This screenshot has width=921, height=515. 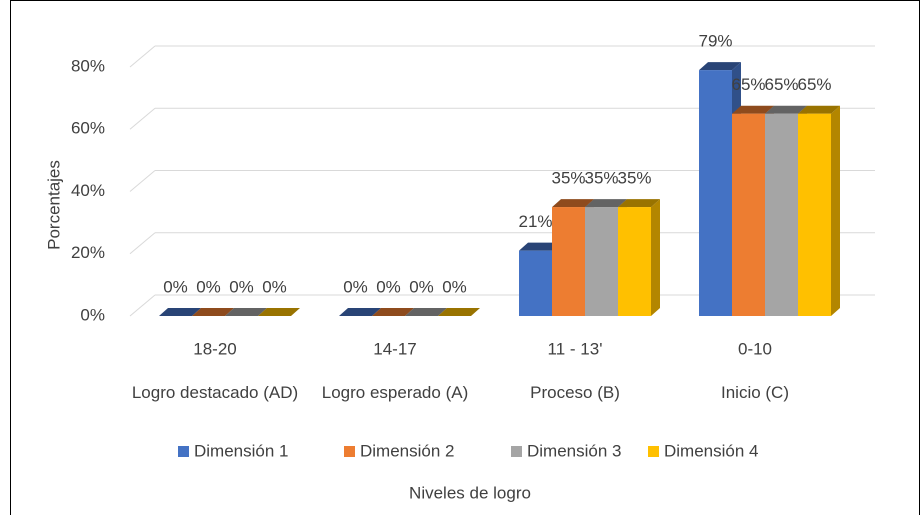 What do you see at coordinates (755, 348) in the screenshot?
I see `x-tick-label: 0-10` at bounding box center [755, 348].